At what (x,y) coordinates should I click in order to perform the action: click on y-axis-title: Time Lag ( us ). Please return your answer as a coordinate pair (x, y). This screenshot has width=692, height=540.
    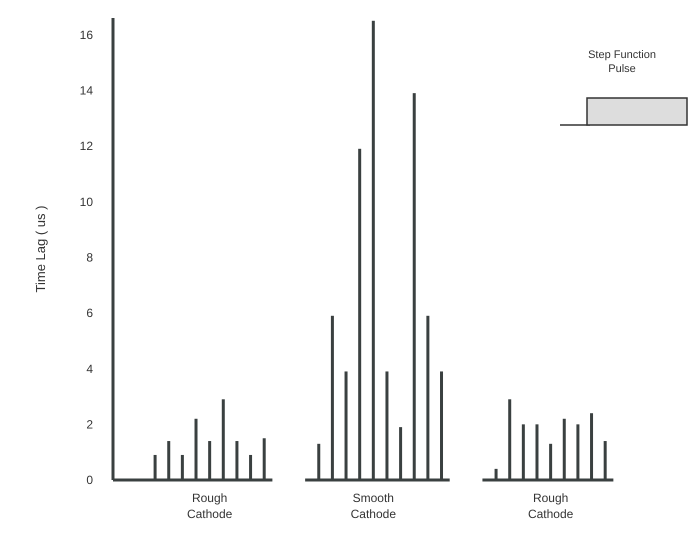
    Looking at the image, I should click on (40, 249).